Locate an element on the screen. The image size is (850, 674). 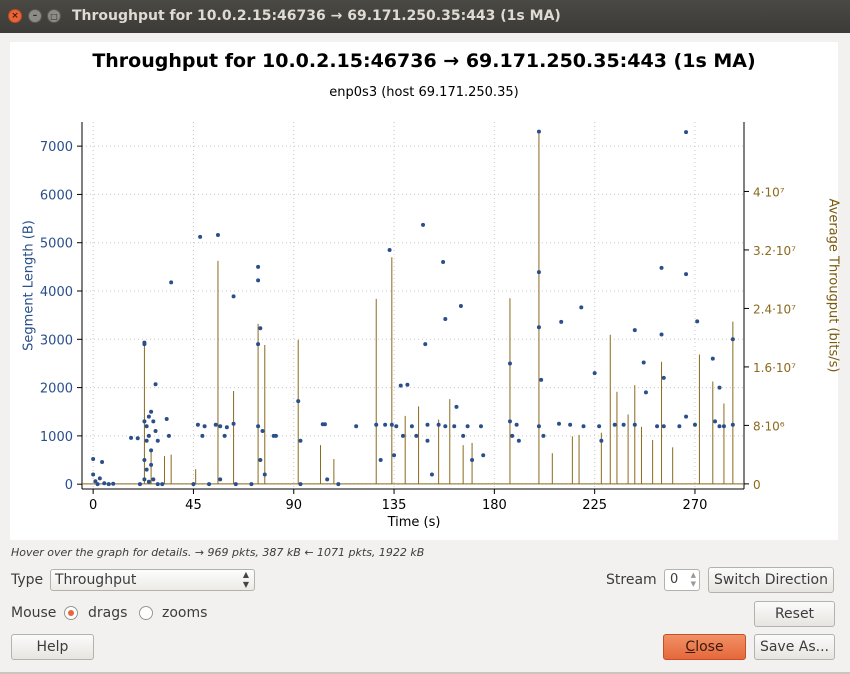
x-tick-label: 180 is located at coordinates (494, 505).